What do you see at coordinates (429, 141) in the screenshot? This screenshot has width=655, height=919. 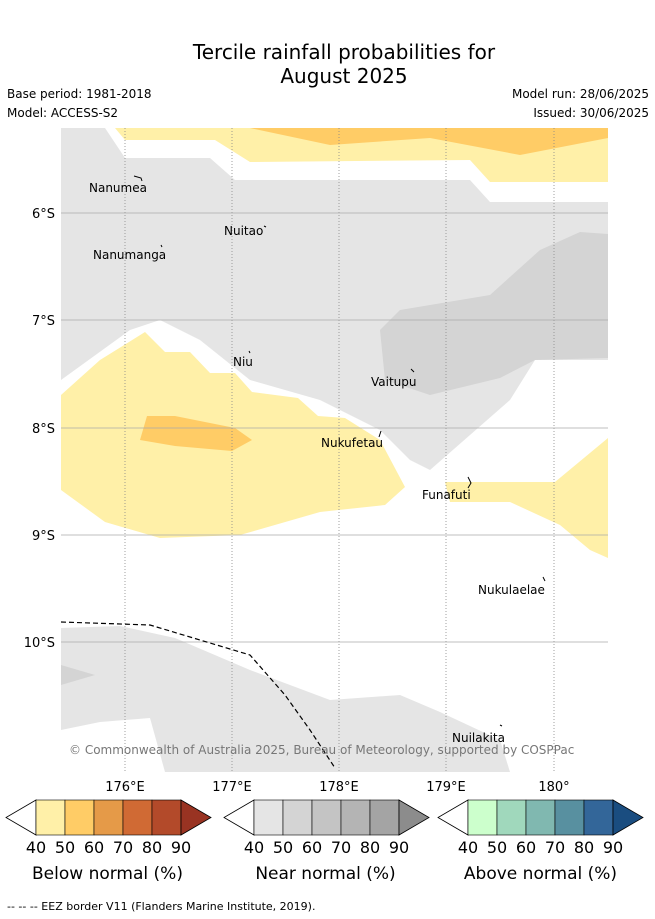 I see `below-normal-50-top-region` at bounding box center [429, 141].